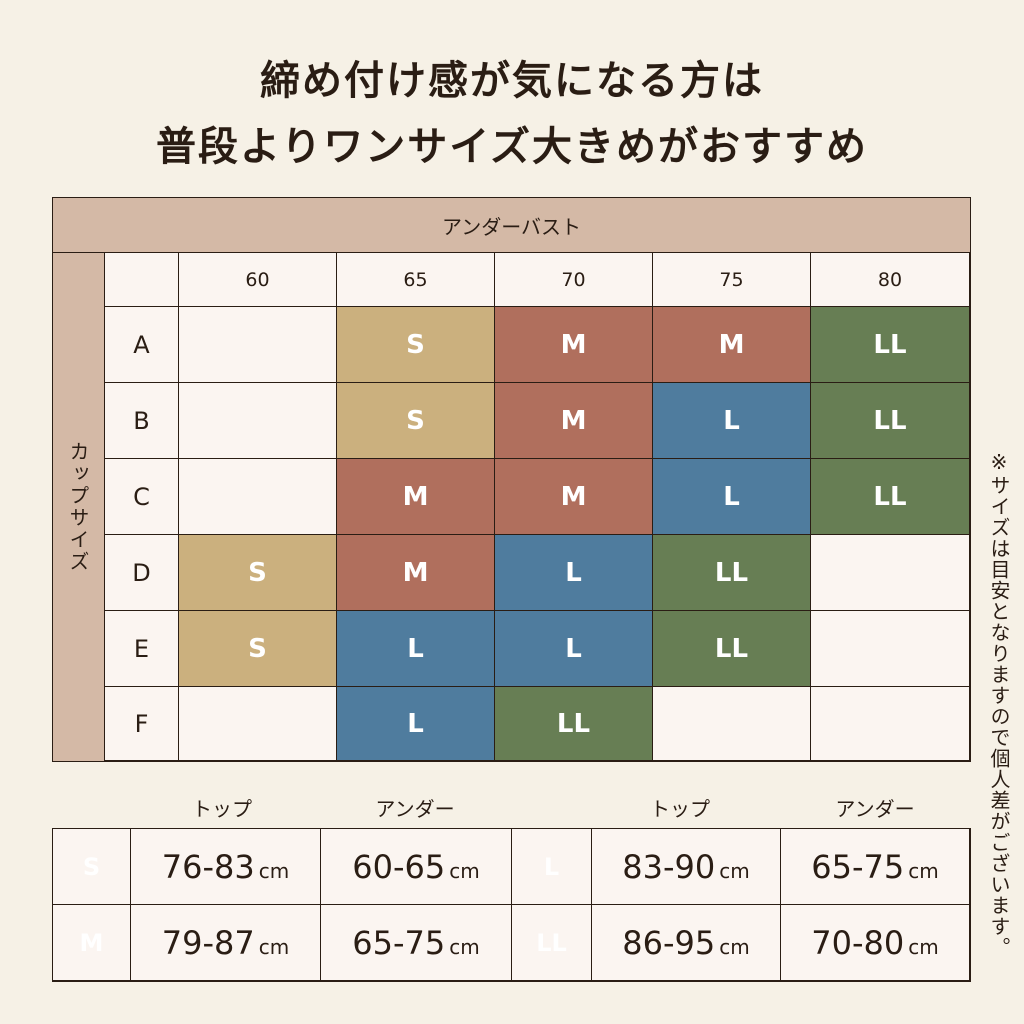  I want to click on top-range-ll-value: 86-95, so click(669, 942).